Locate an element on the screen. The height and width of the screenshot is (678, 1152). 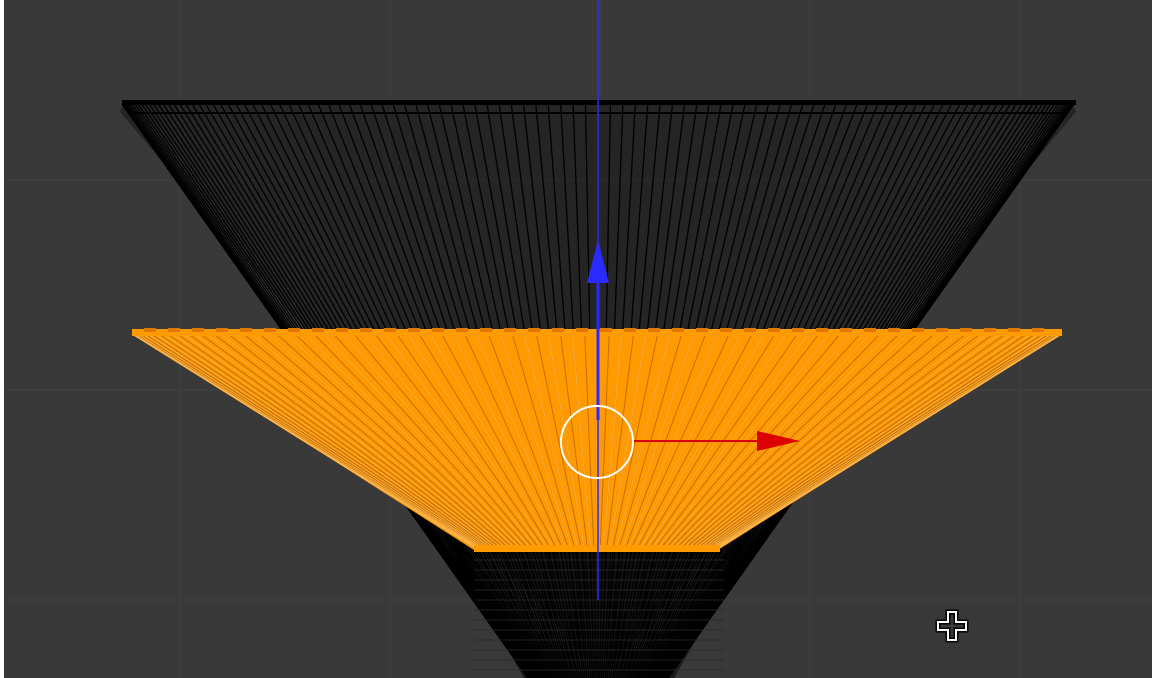
pivot-circle-icon is located at coordinates (597, 442).